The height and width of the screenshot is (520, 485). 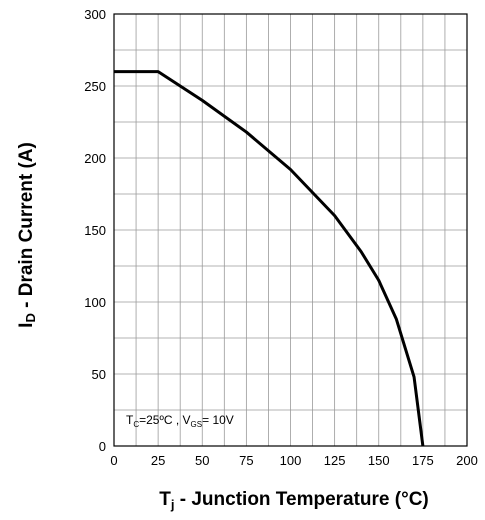 What do you see at coordinates (172, 504) in the screenshot?
I see `x-axis-title-sub: j` at bounding box center [172, 504].